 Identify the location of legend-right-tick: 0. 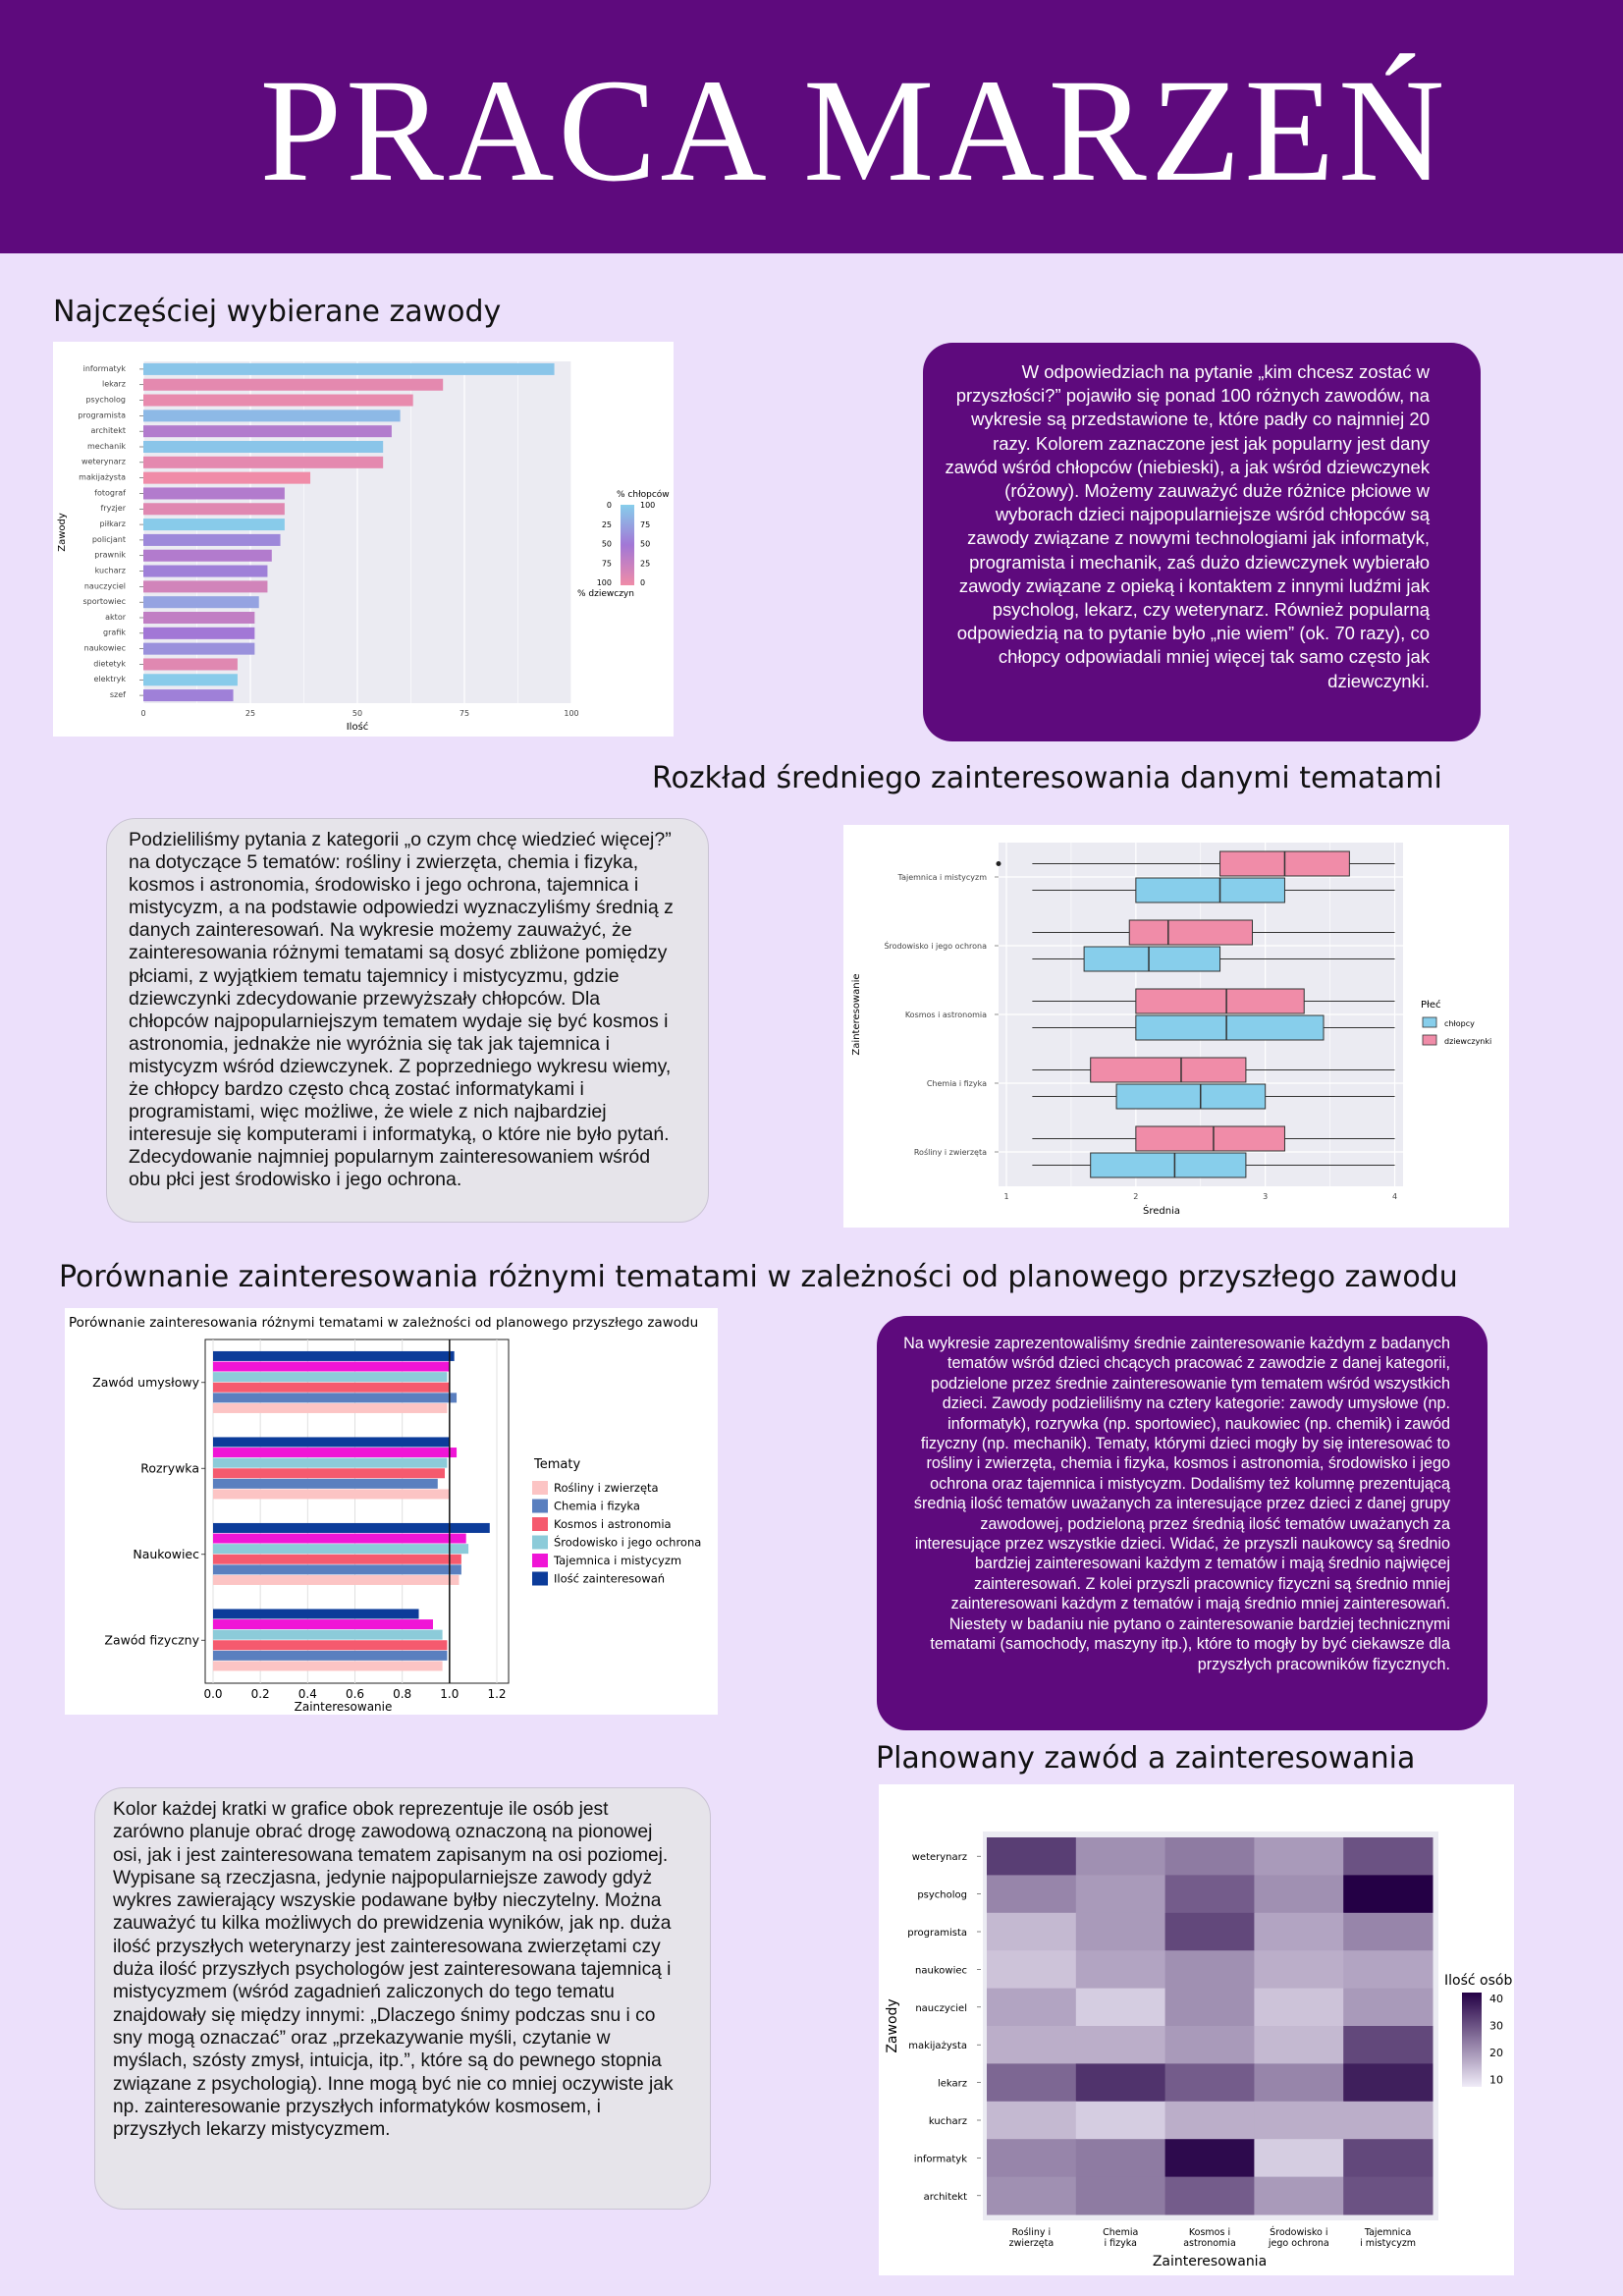
(642, 582).